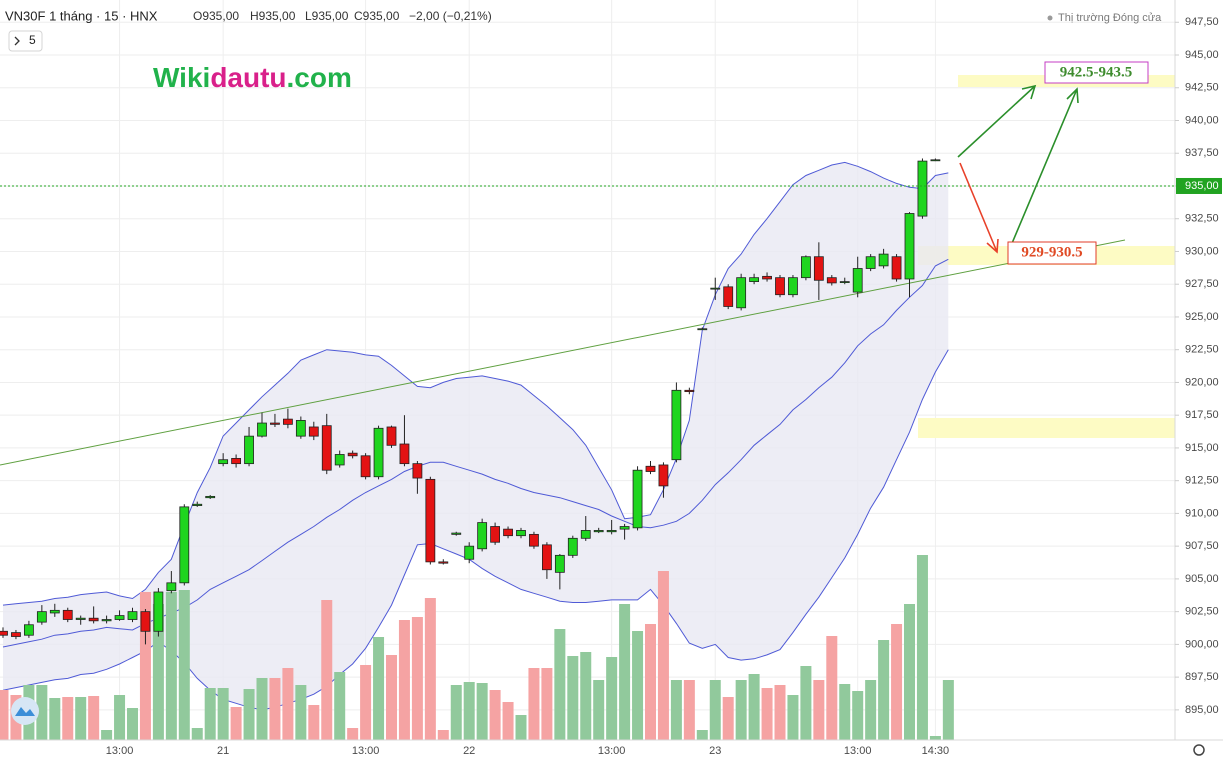 The height and width of the screenshot is (758, 1223). I want to click on y-tick-label: 915,00, so click(1202, 448).